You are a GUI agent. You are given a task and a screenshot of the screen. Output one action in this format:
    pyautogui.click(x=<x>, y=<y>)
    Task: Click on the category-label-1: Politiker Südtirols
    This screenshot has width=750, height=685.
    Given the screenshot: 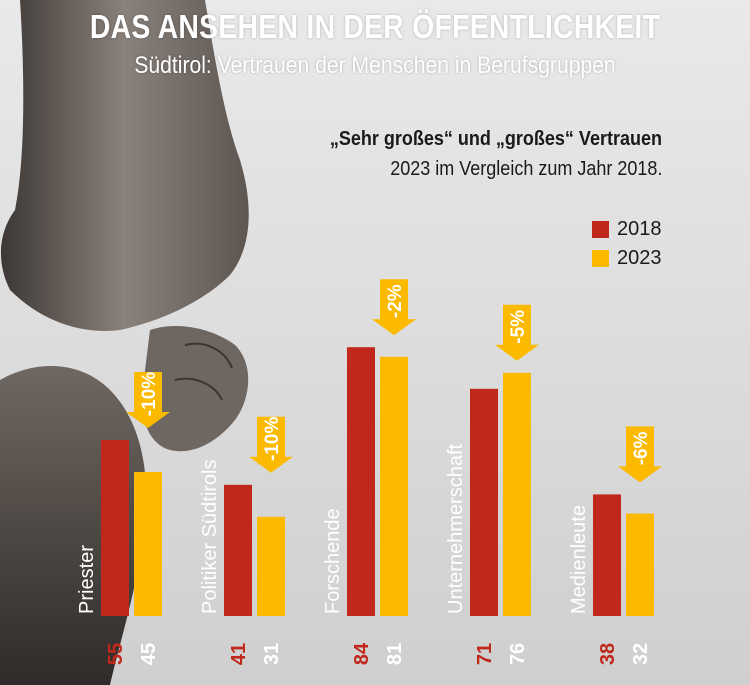 What is the action you would take?
    pyautogui.click(x=210, y=536)
    